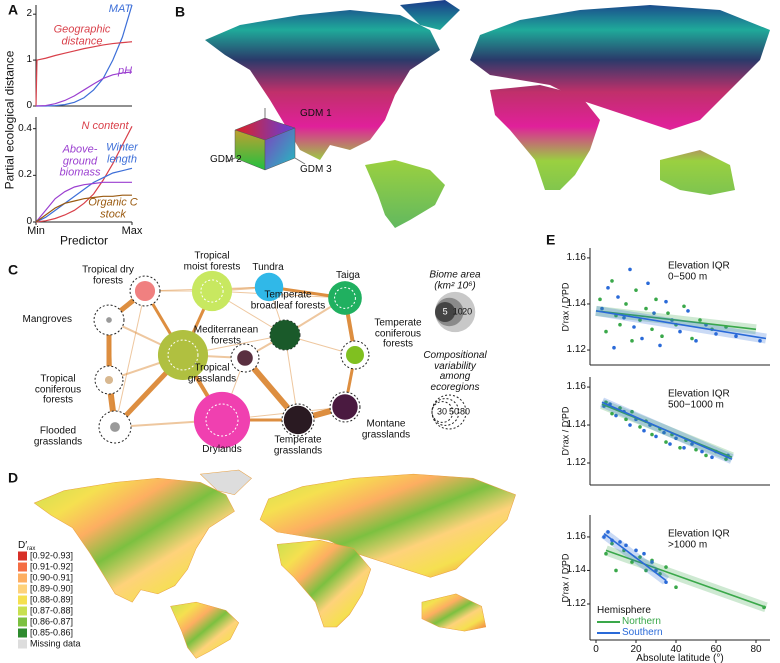 This screenshot has height=663, width=780. I want to click on legend-label: 50, so click(454, 411).